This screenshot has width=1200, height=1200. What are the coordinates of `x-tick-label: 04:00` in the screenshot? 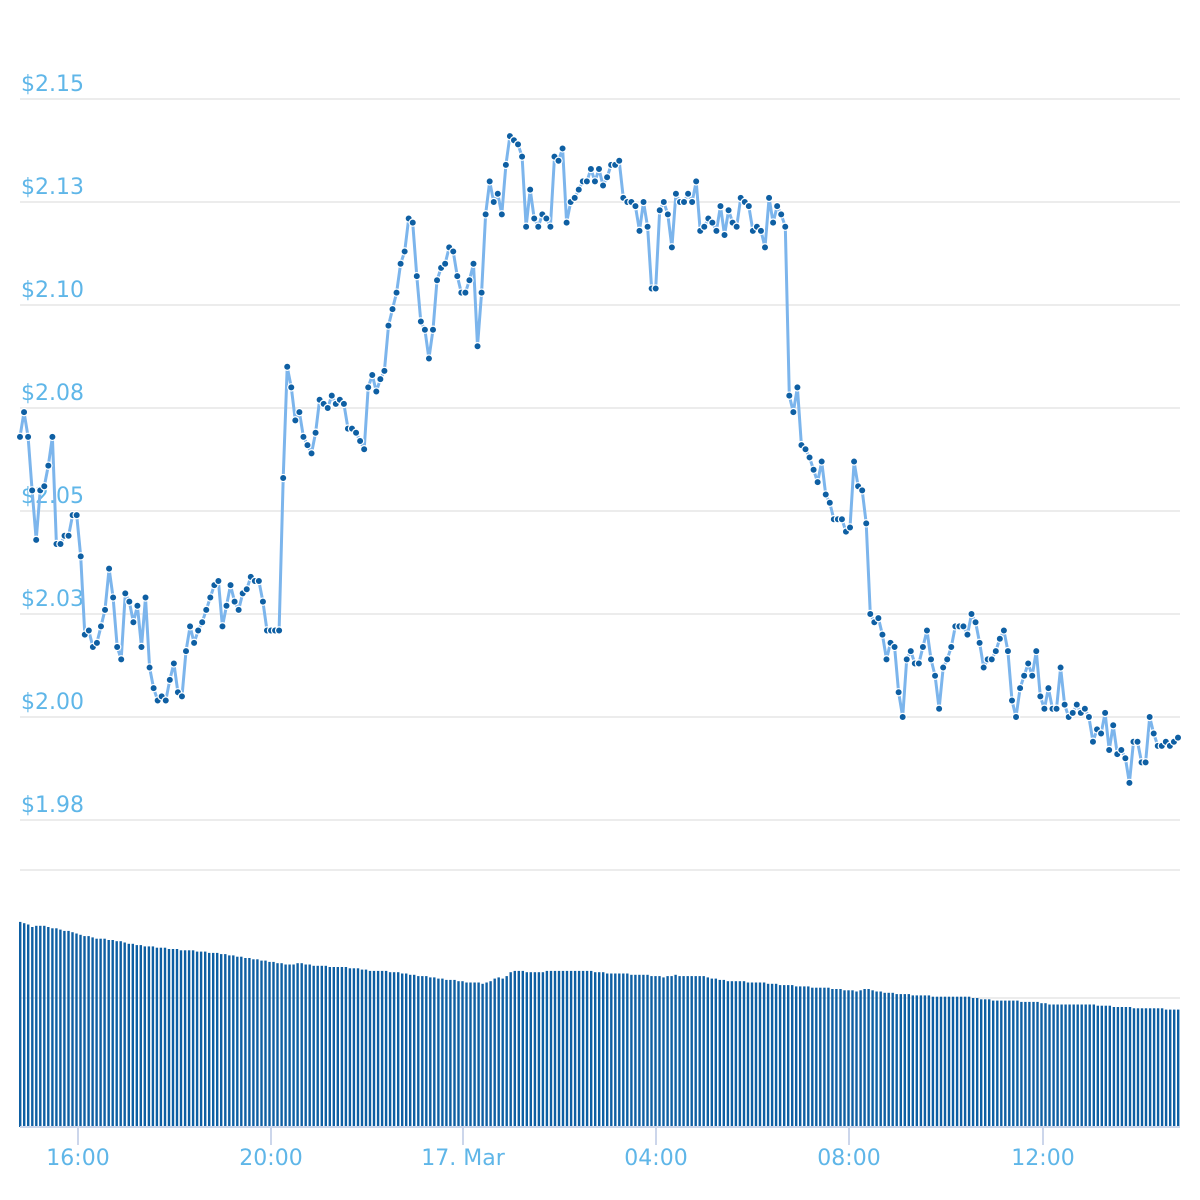 It's located at (655, 1158).